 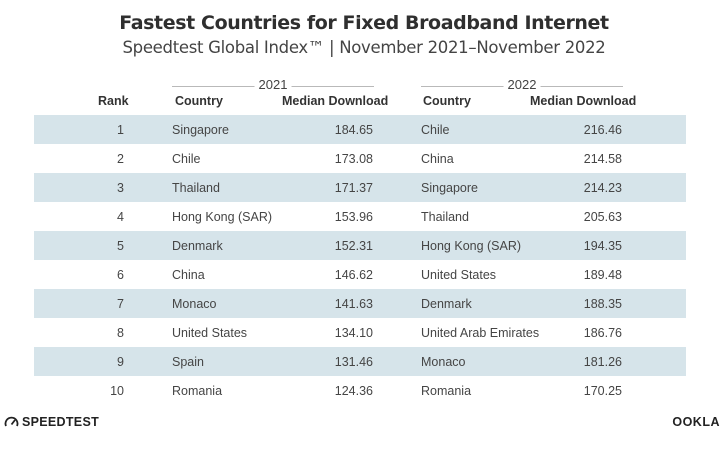 I want to click on table-row: 1 Singapore 184.65 Chile 216.46, so click(x=360, y=129).